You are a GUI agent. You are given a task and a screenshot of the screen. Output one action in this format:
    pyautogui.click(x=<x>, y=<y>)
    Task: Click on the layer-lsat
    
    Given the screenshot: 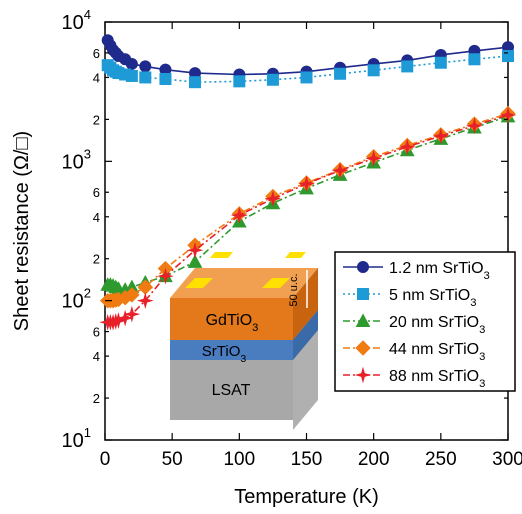 What is the action you would take?
    pyautogui.click(x=231, y=390)
    